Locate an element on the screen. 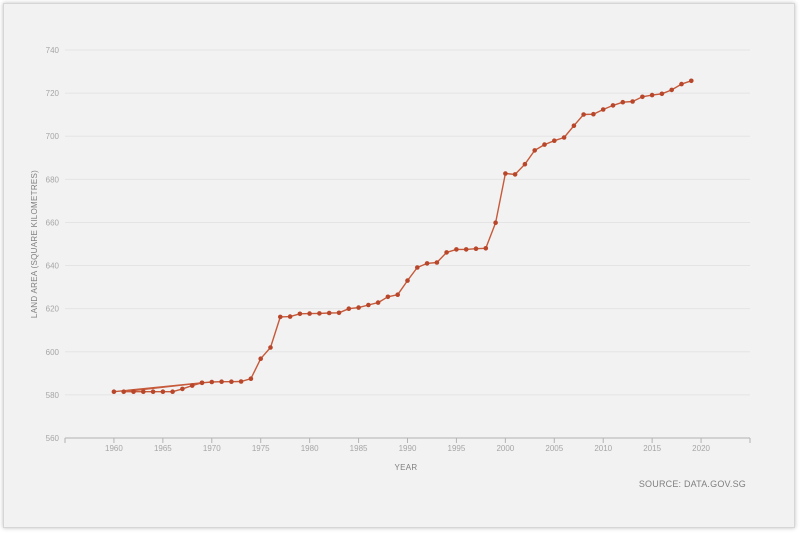  x-tick-label: 2010 is located at coordinates (603, 448).